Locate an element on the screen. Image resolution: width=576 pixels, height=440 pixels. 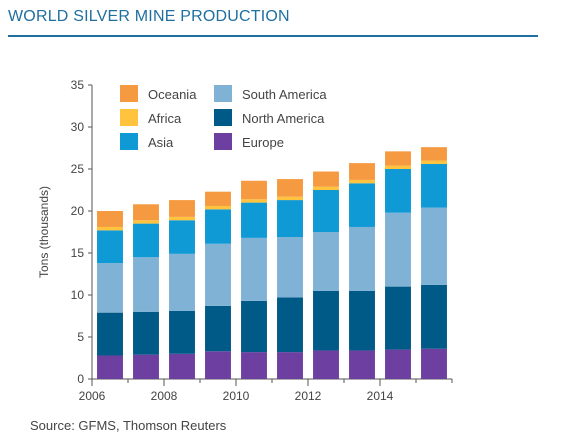
legend-item: Africa is located at coordinates (151, 117).